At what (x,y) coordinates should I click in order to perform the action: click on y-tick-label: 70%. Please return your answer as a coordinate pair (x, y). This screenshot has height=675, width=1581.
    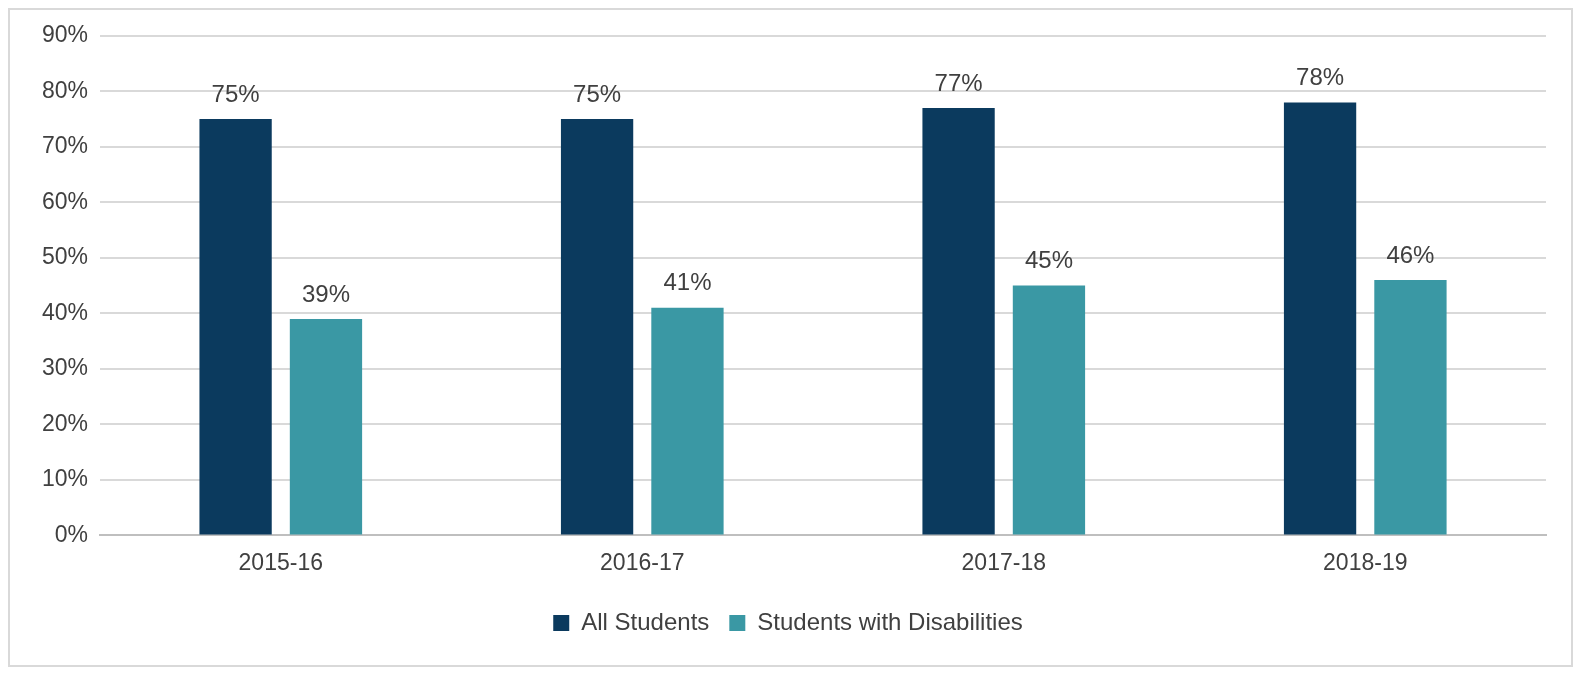
    Looking at the image, I should click on (65, 145).